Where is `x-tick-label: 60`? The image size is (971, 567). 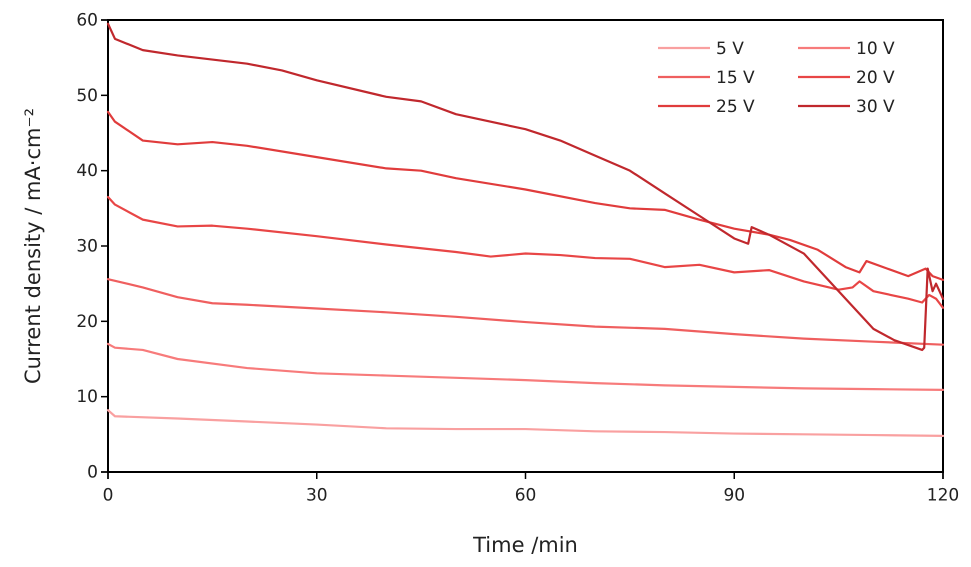 x-tick-label: 60 is located at coordinates (525, 496).